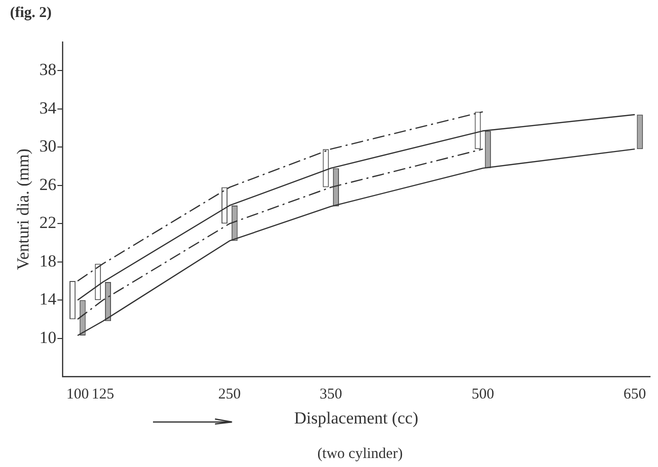 The width and height of the screenshot is (658, 467). Describe the element at coordinates (635, 394) in the screenshot. I see `x-tick-label: 650` at that location.